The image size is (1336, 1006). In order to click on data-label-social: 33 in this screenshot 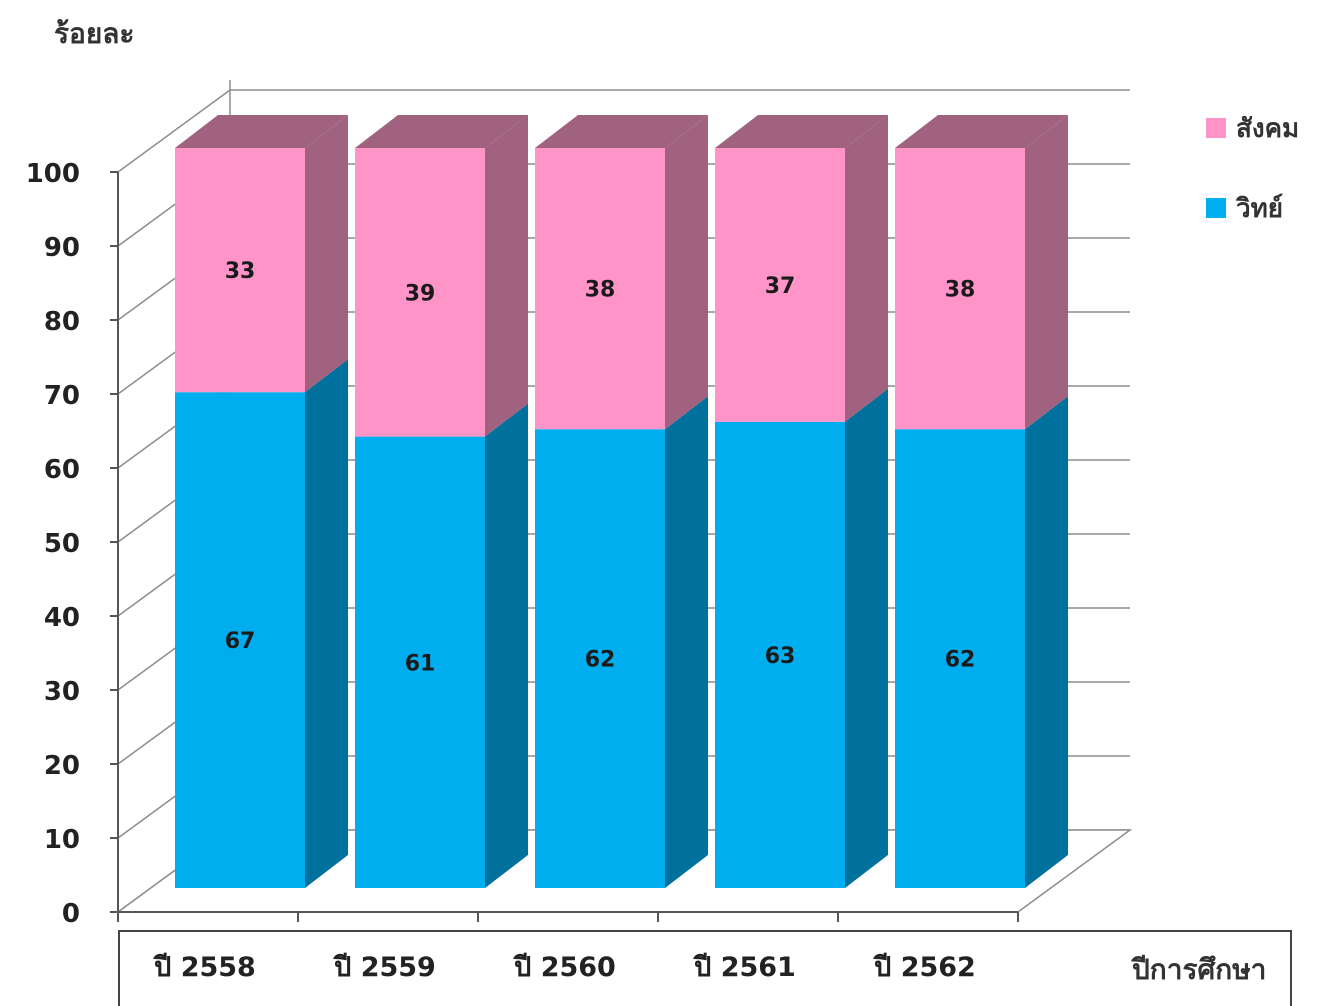, I will do `click(240, 271)`.